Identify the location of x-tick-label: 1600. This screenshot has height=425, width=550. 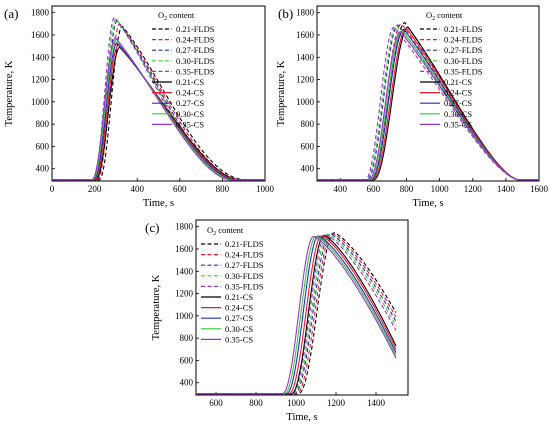
(539, 189).